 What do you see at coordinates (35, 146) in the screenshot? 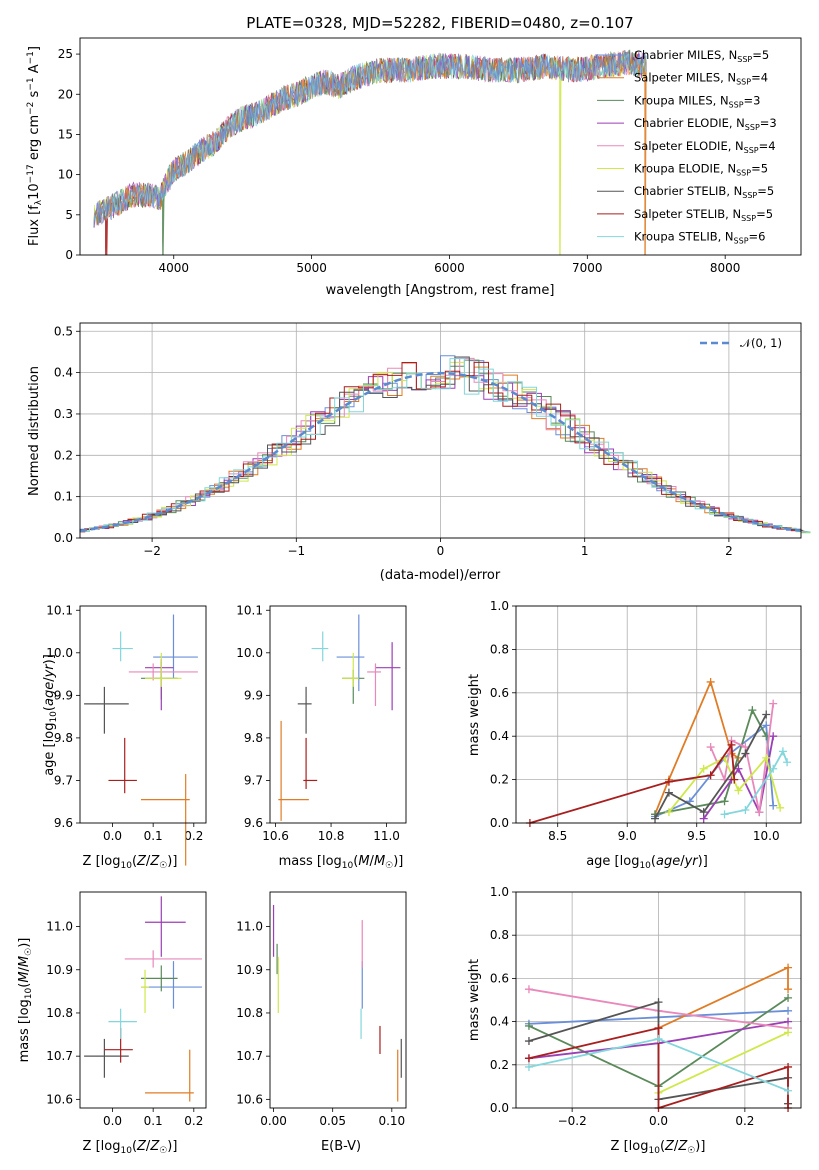
I see `spectrum-ylabel: Flux [fλ10−17 erg cm−2 s−1 A−1]` at bounding box center [35, 146].